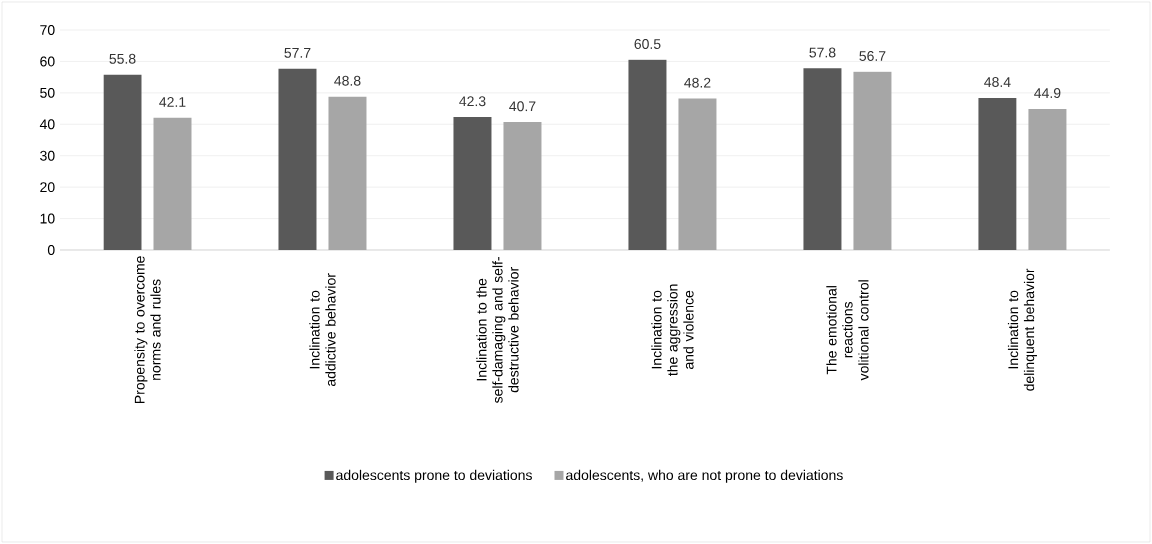 This screenshot has height=544, width=1152. Describe the element at coordinates (47, 61) in the screenshot. I see `y-tick-label: 60` at that location.